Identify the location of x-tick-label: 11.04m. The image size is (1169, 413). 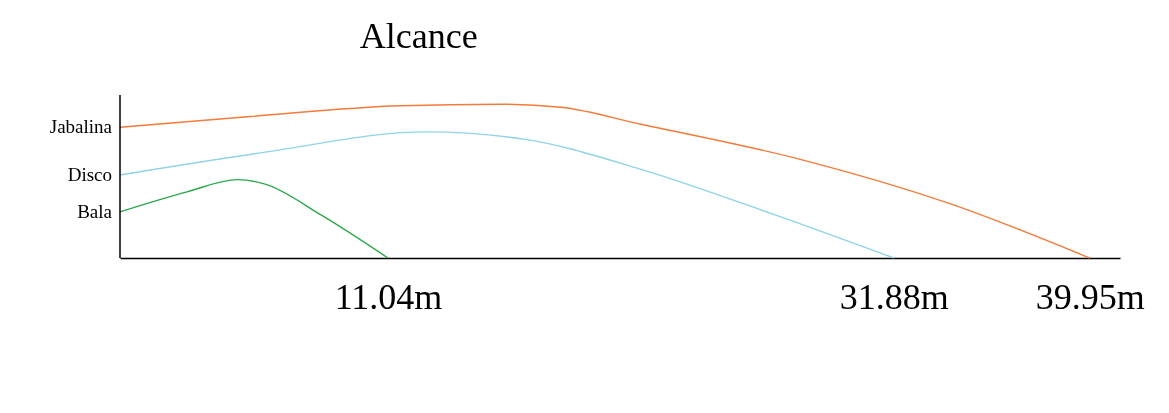
(388, 296).